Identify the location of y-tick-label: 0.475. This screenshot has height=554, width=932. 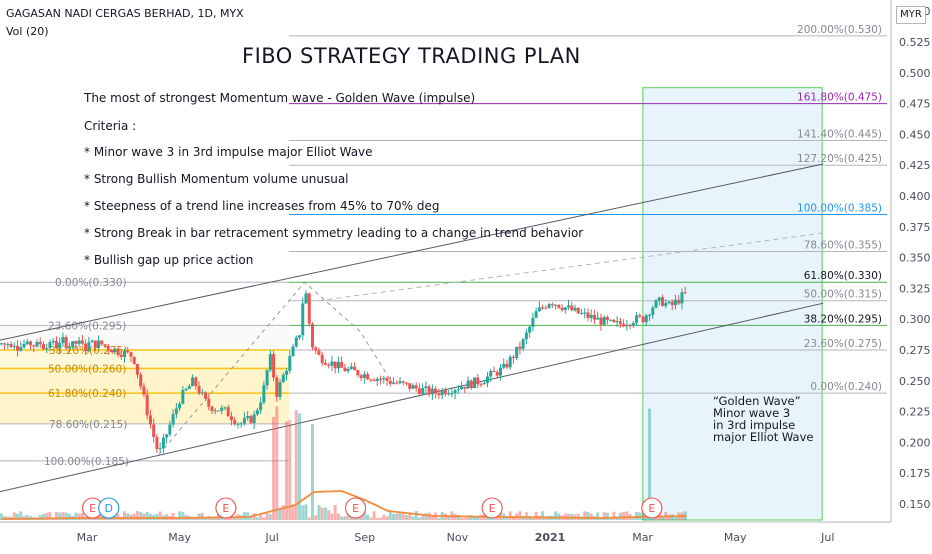
(915, 104).